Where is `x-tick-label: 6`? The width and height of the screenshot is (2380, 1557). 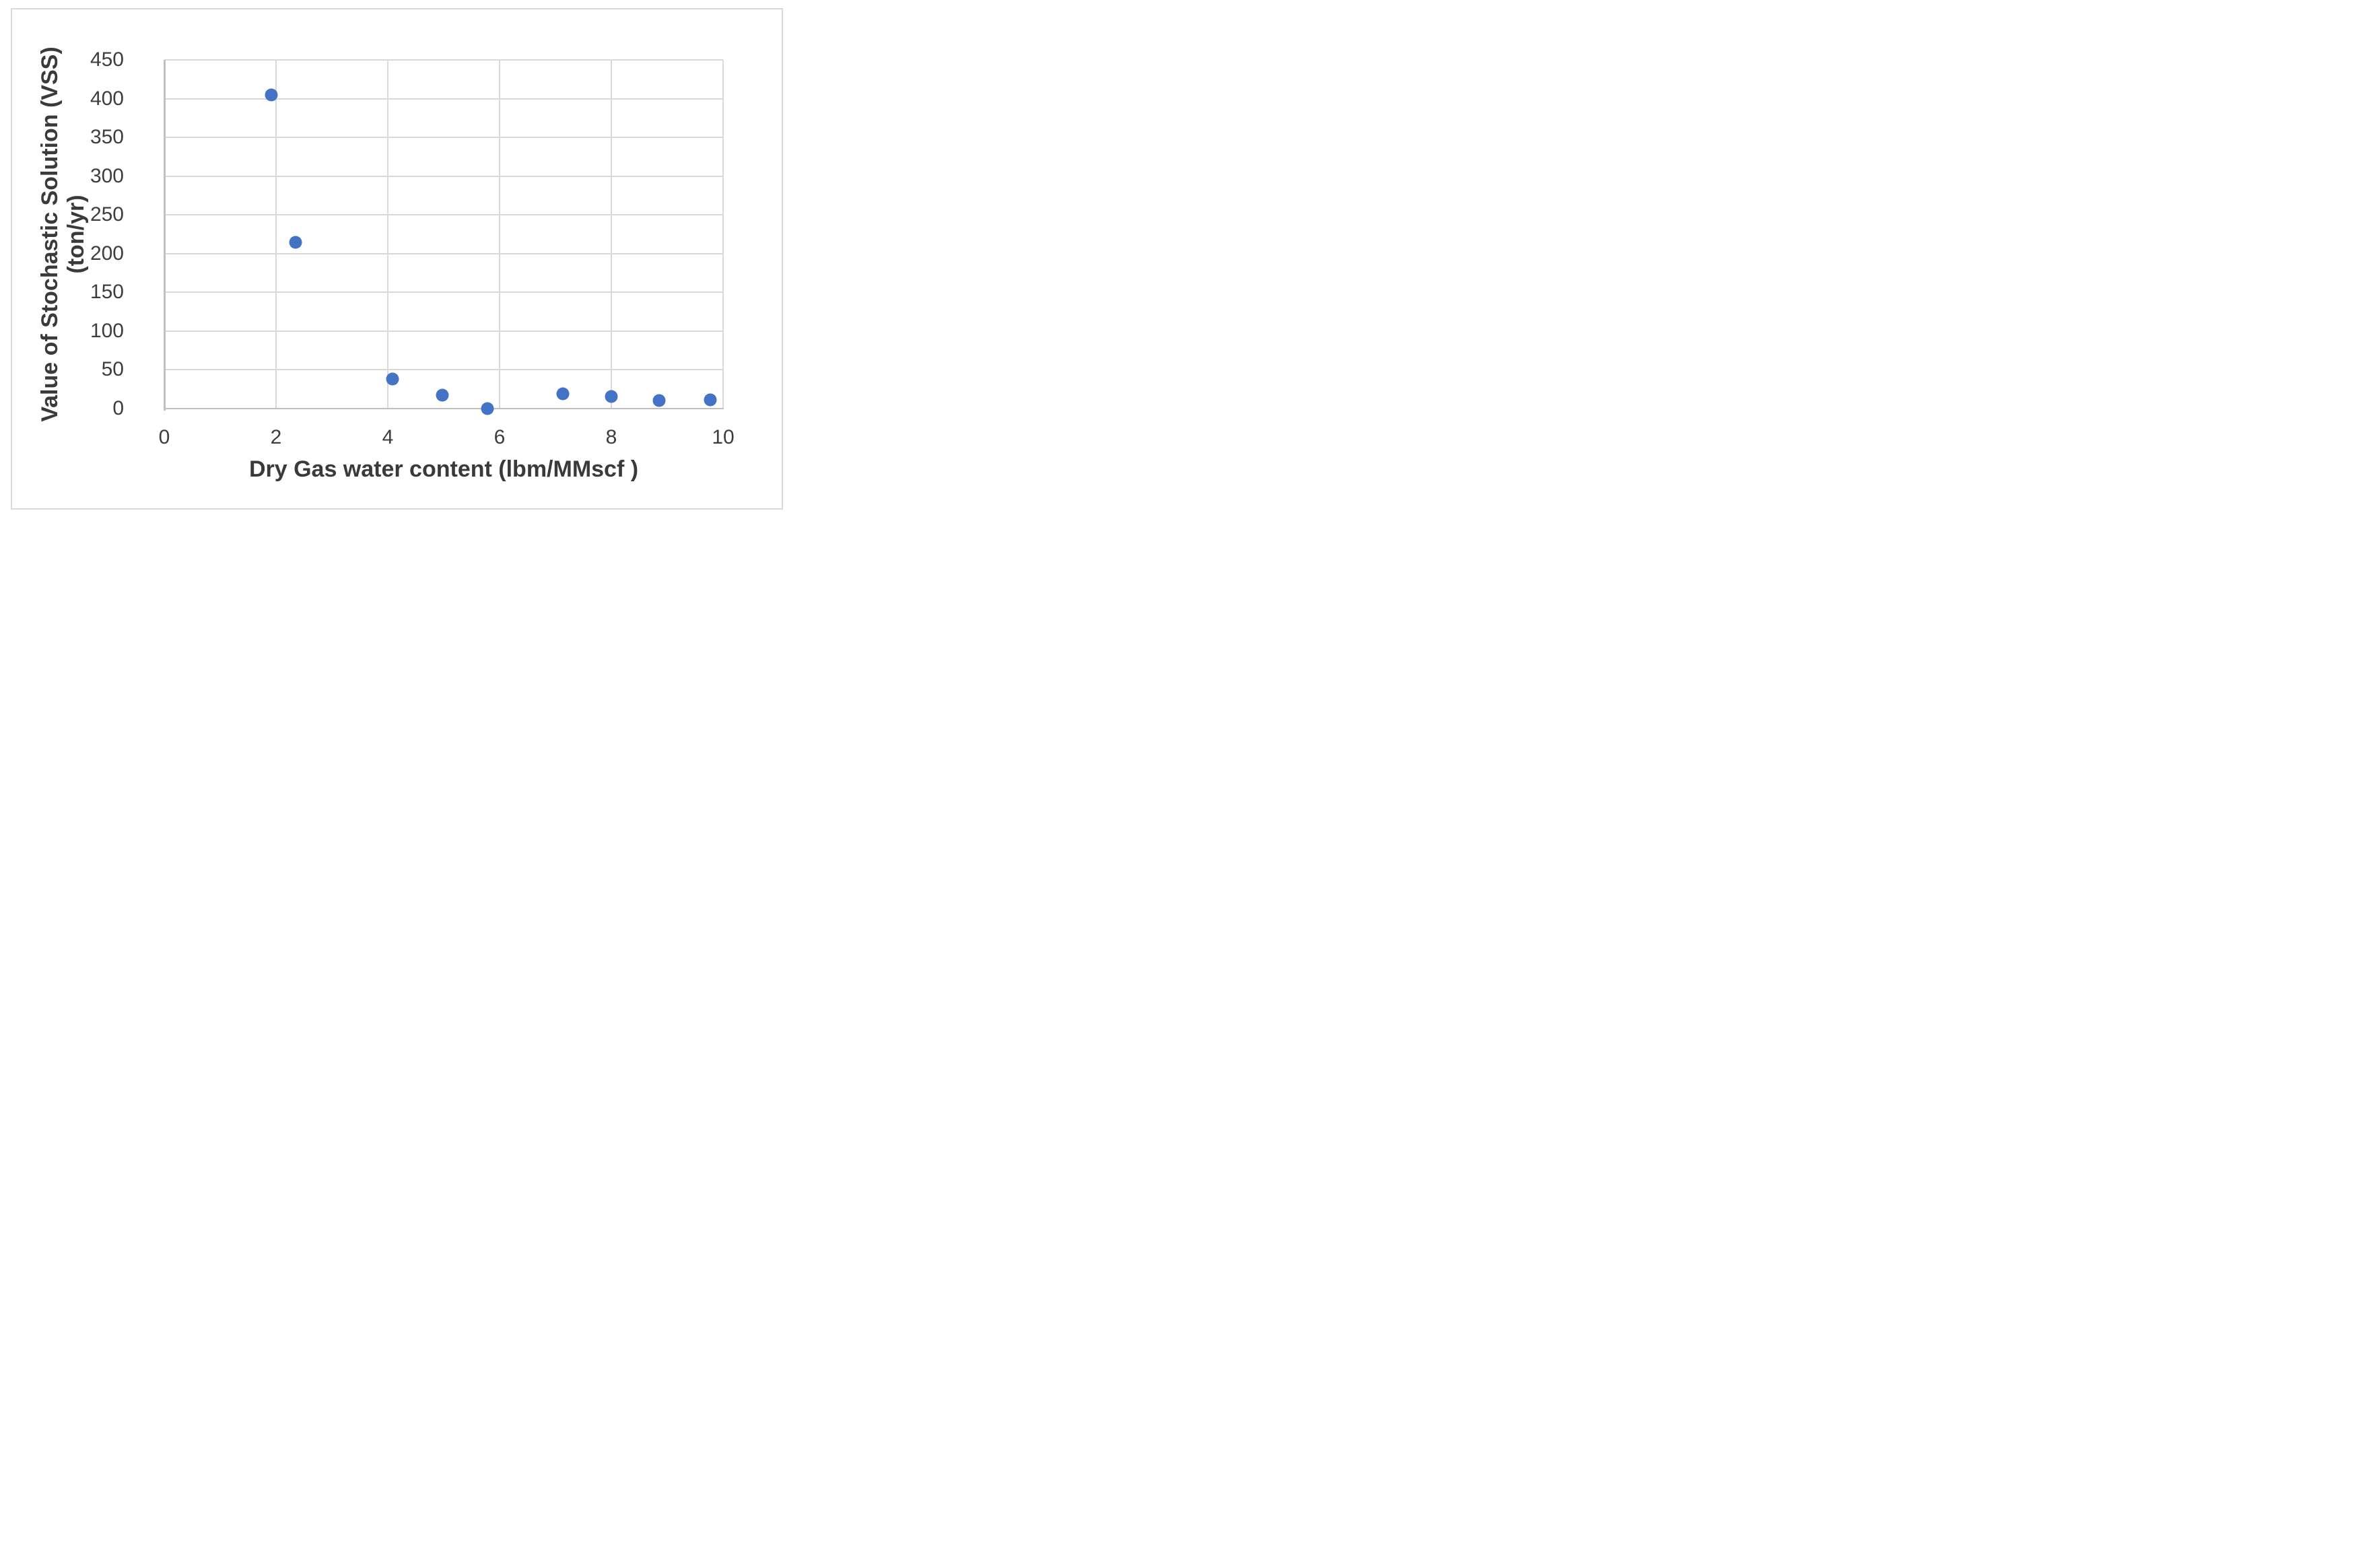
x-tick-label: 6 is located at coordinates (500, 437).